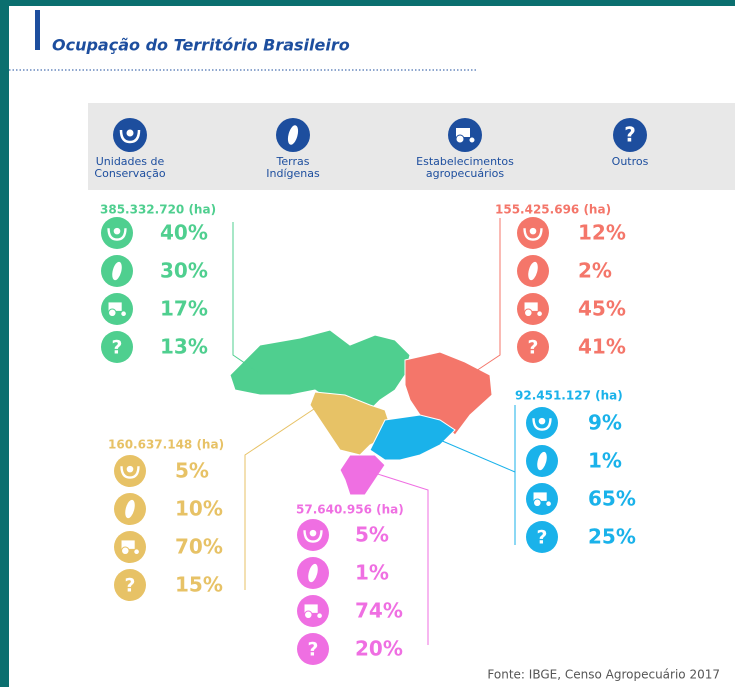  Describe the element at coordinates (602, 233) in the screenshot. I see `share: 12%` at that location.